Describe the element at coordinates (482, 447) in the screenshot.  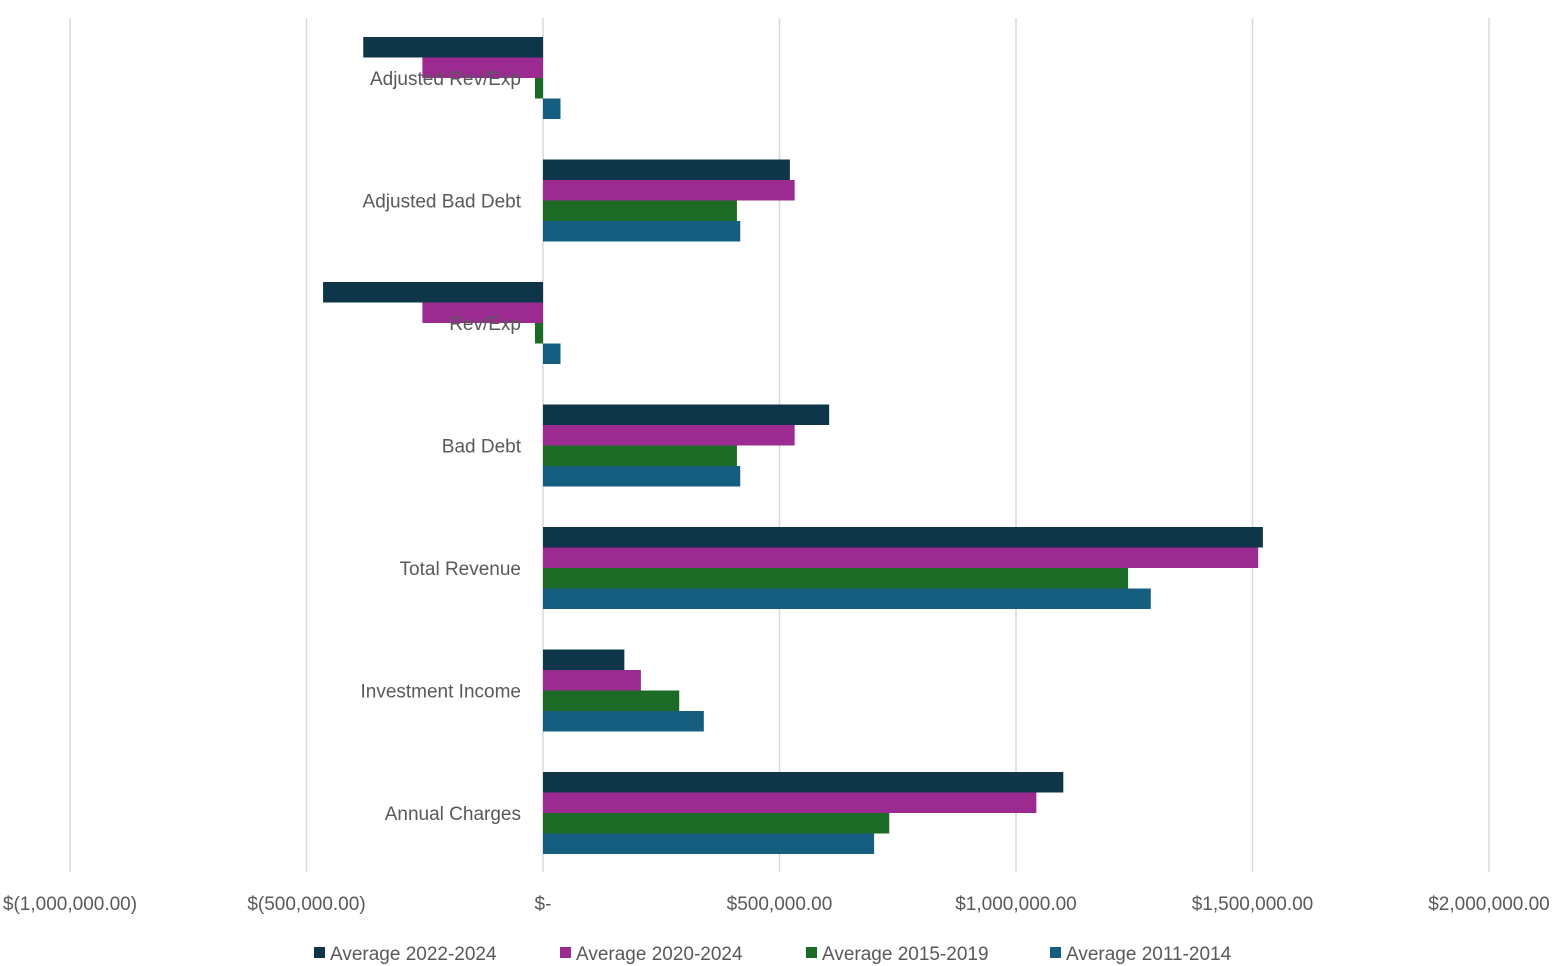
I see `category-label-bad-debt: Bad Debt` at that location.